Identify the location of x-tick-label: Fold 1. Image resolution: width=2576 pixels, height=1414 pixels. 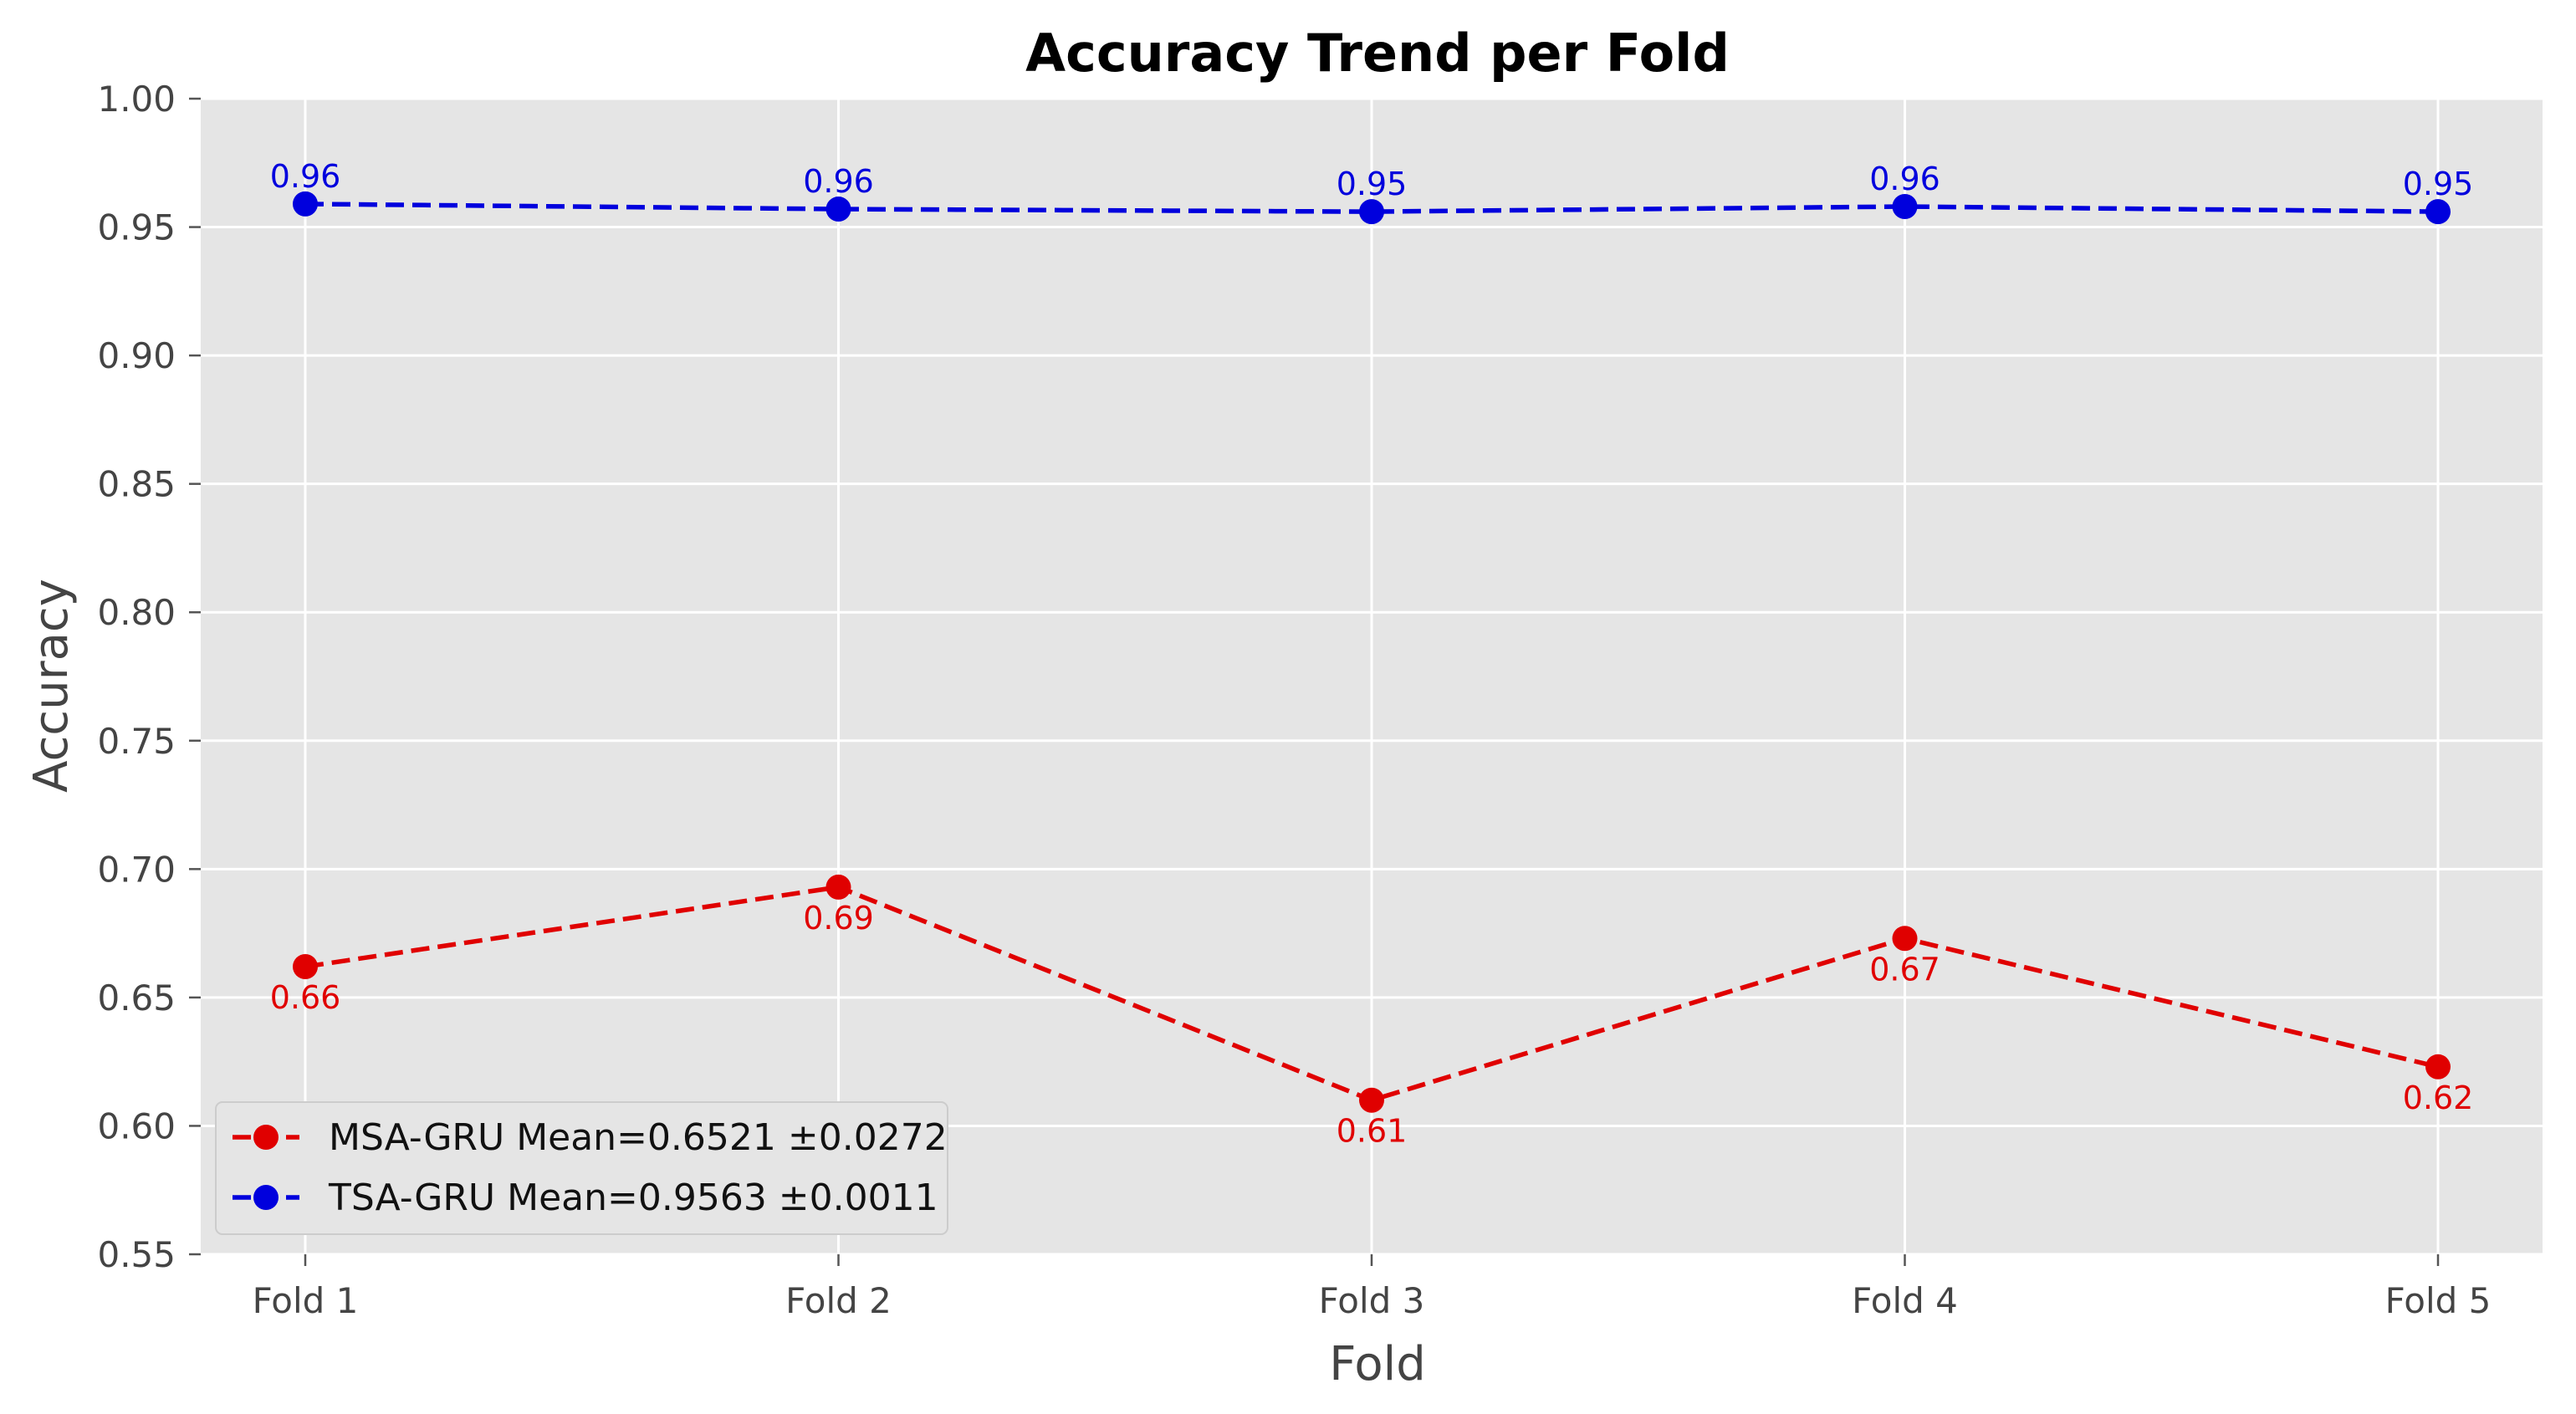
(306, 1300).